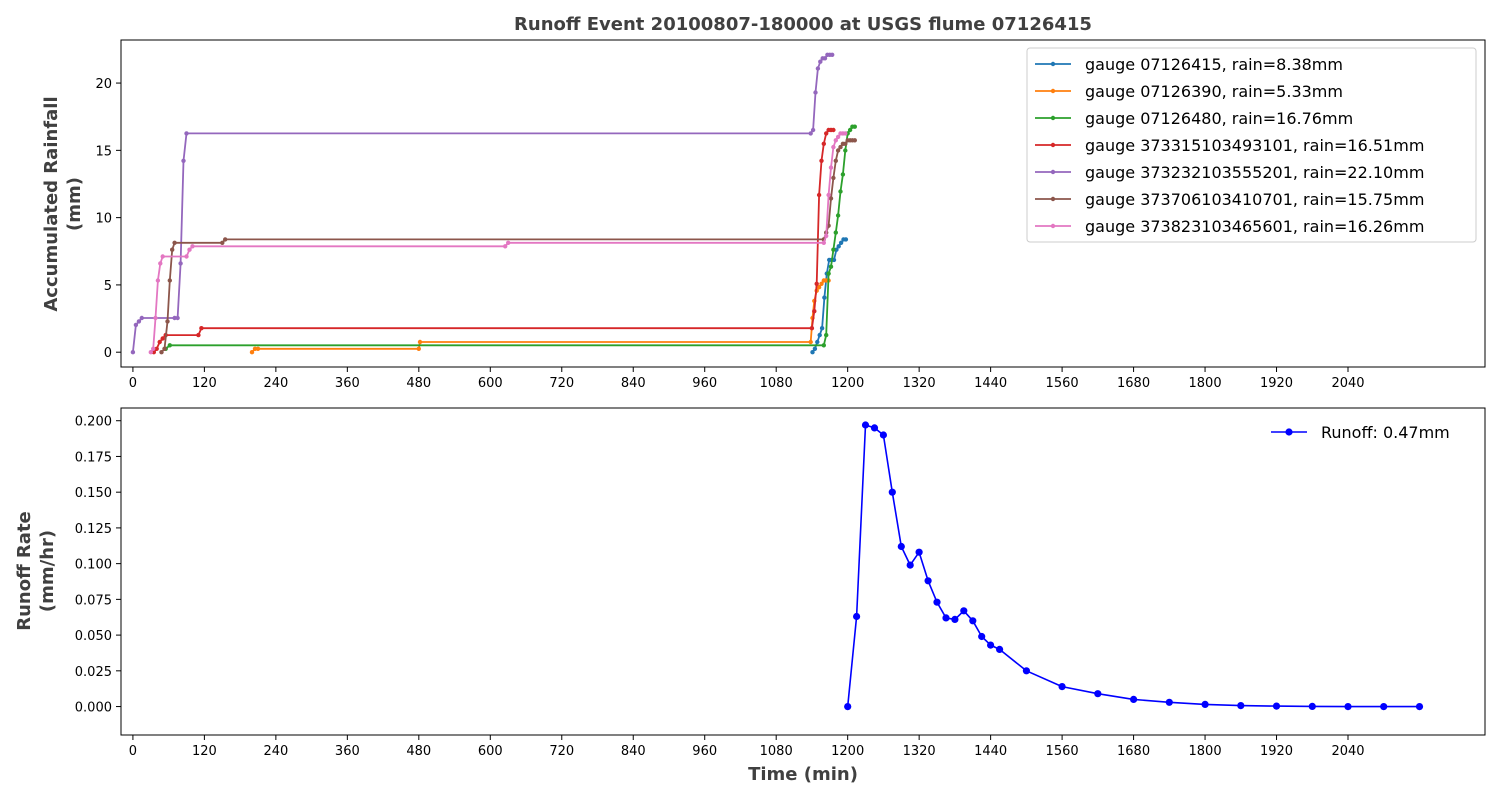 The width and height of the screenshot is (1500, 800). Describe the element at coordinates (1214, 91) in the screenshot. I see `rainfall-legend-label: gauge 07126390, rain=5.33mm` at that location.